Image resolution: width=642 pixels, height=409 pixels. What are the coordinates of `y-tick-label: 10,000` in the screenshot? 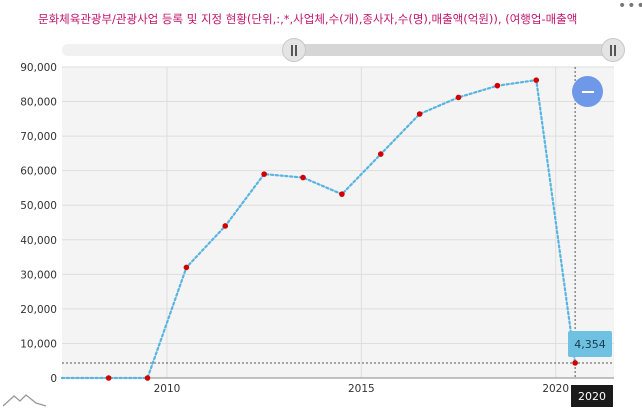 It's located at (38, 344).